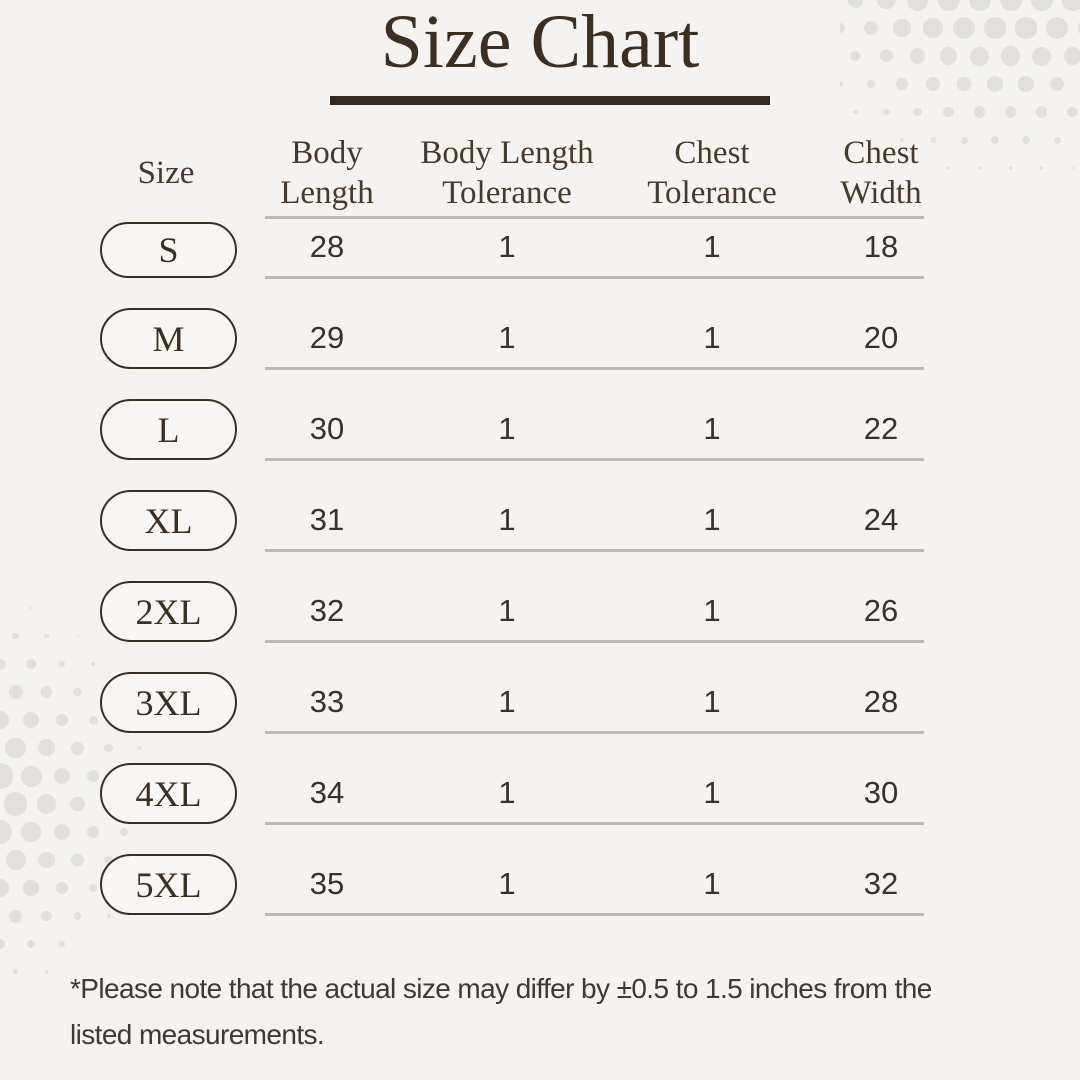 The width and height of the screenshot is (1080, 1080). Describe the element at coordinates (540, 42) in the screenshot. I see `page-title: Size Chart` at that location.